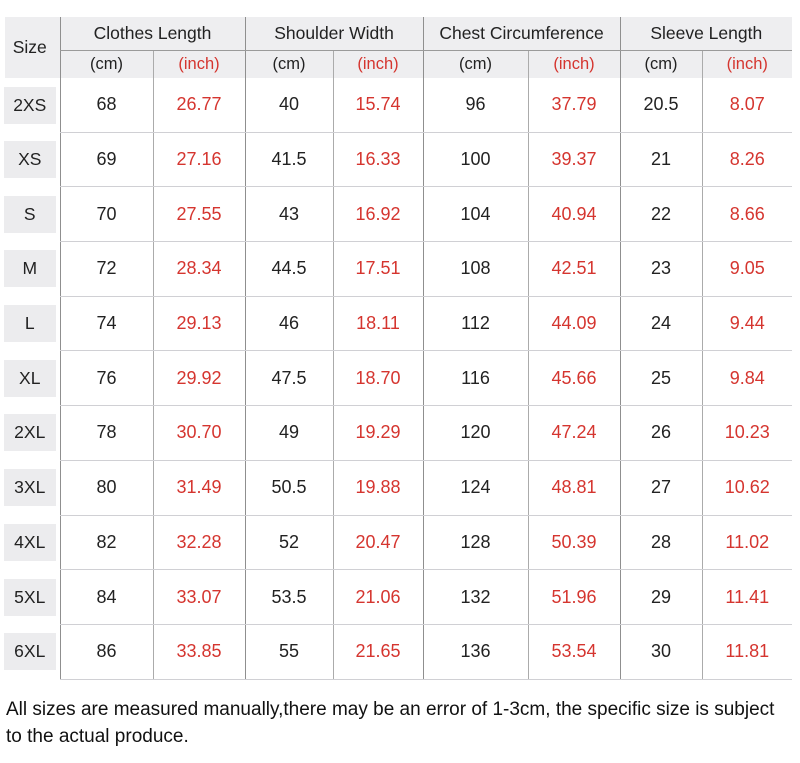  I want to click on chest-circumference-cm-unit: (cm), so click(475, 64).